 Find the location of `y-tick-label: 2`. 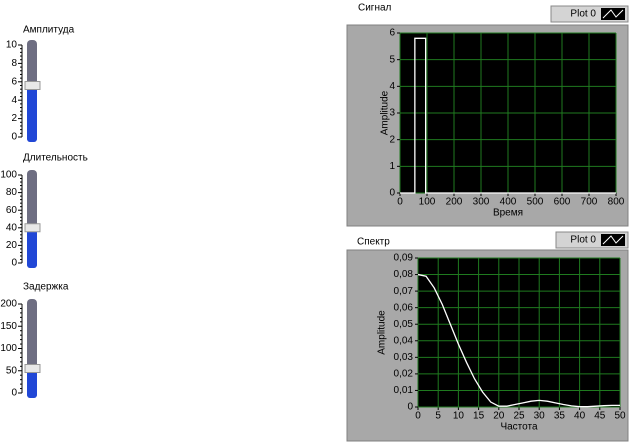

y-tick-label: 2 is located at coordinates (392, 139).